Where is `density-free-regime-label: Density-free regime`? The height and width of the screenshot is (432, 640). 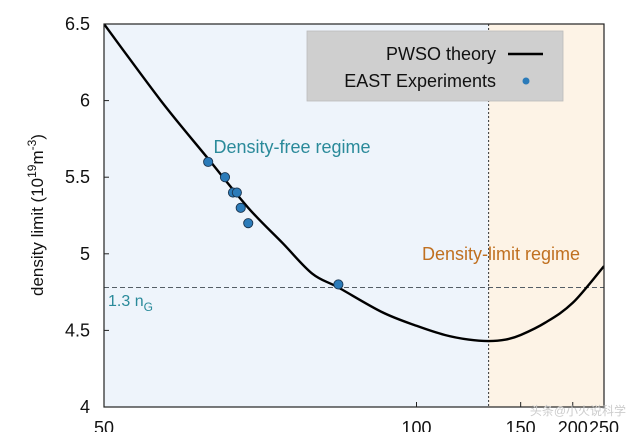
density-free-regime-label: Density-free regime is located at coordinates (291, 147).